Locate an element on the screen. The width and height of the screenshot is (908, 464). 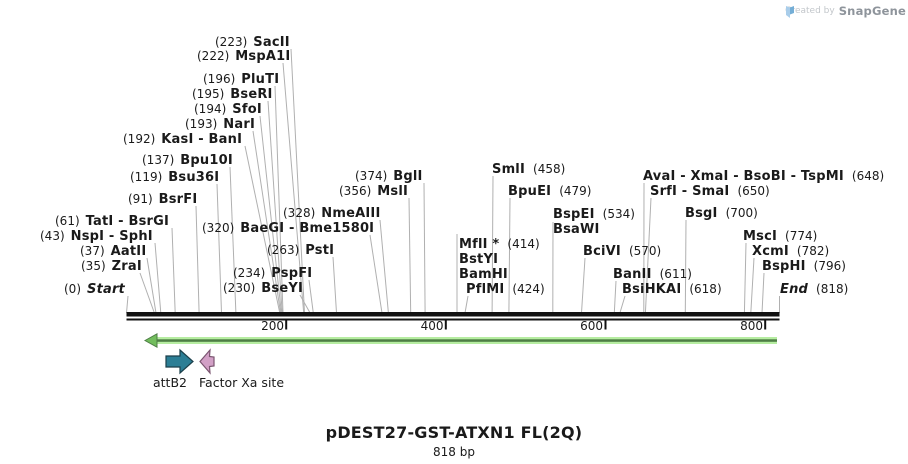
site-pos: (700) is located at coordinates (741, 213).